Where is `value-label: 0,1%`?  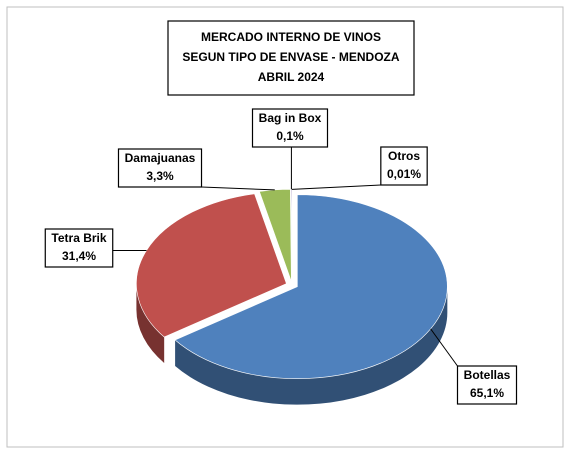 value-label: 0,1% is located at coordinates (290, 136).